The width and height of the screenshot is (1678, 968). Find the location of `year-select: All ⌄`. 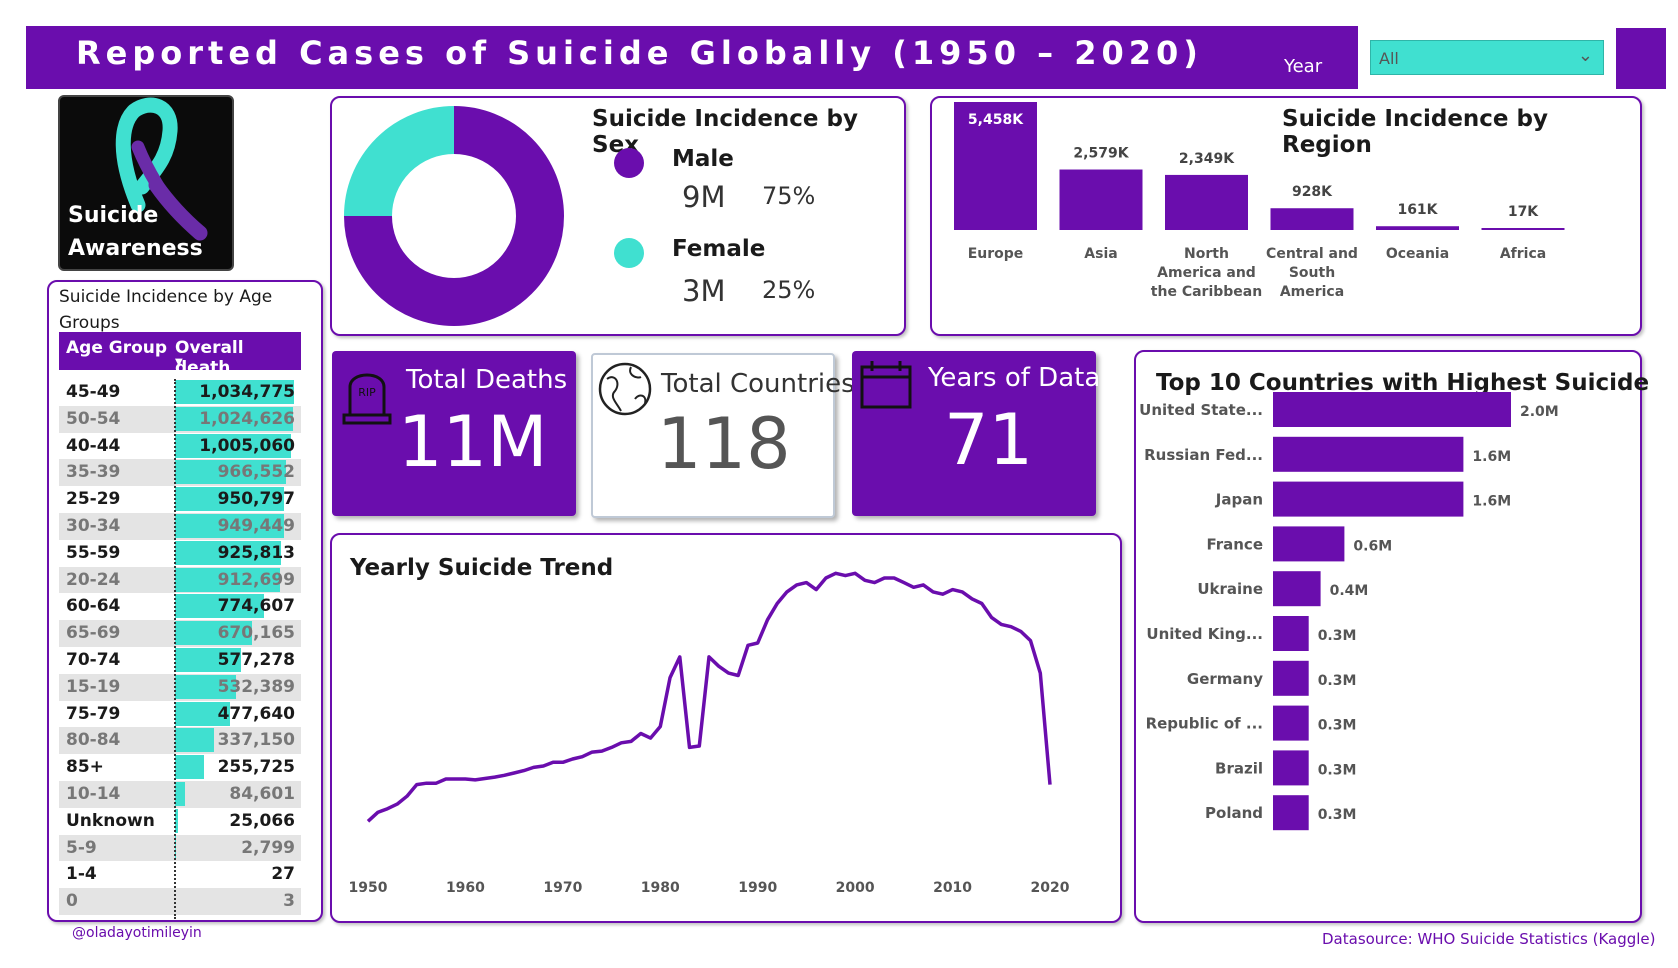

year-select: All ⌄ is located at coordinates (1487, 57).